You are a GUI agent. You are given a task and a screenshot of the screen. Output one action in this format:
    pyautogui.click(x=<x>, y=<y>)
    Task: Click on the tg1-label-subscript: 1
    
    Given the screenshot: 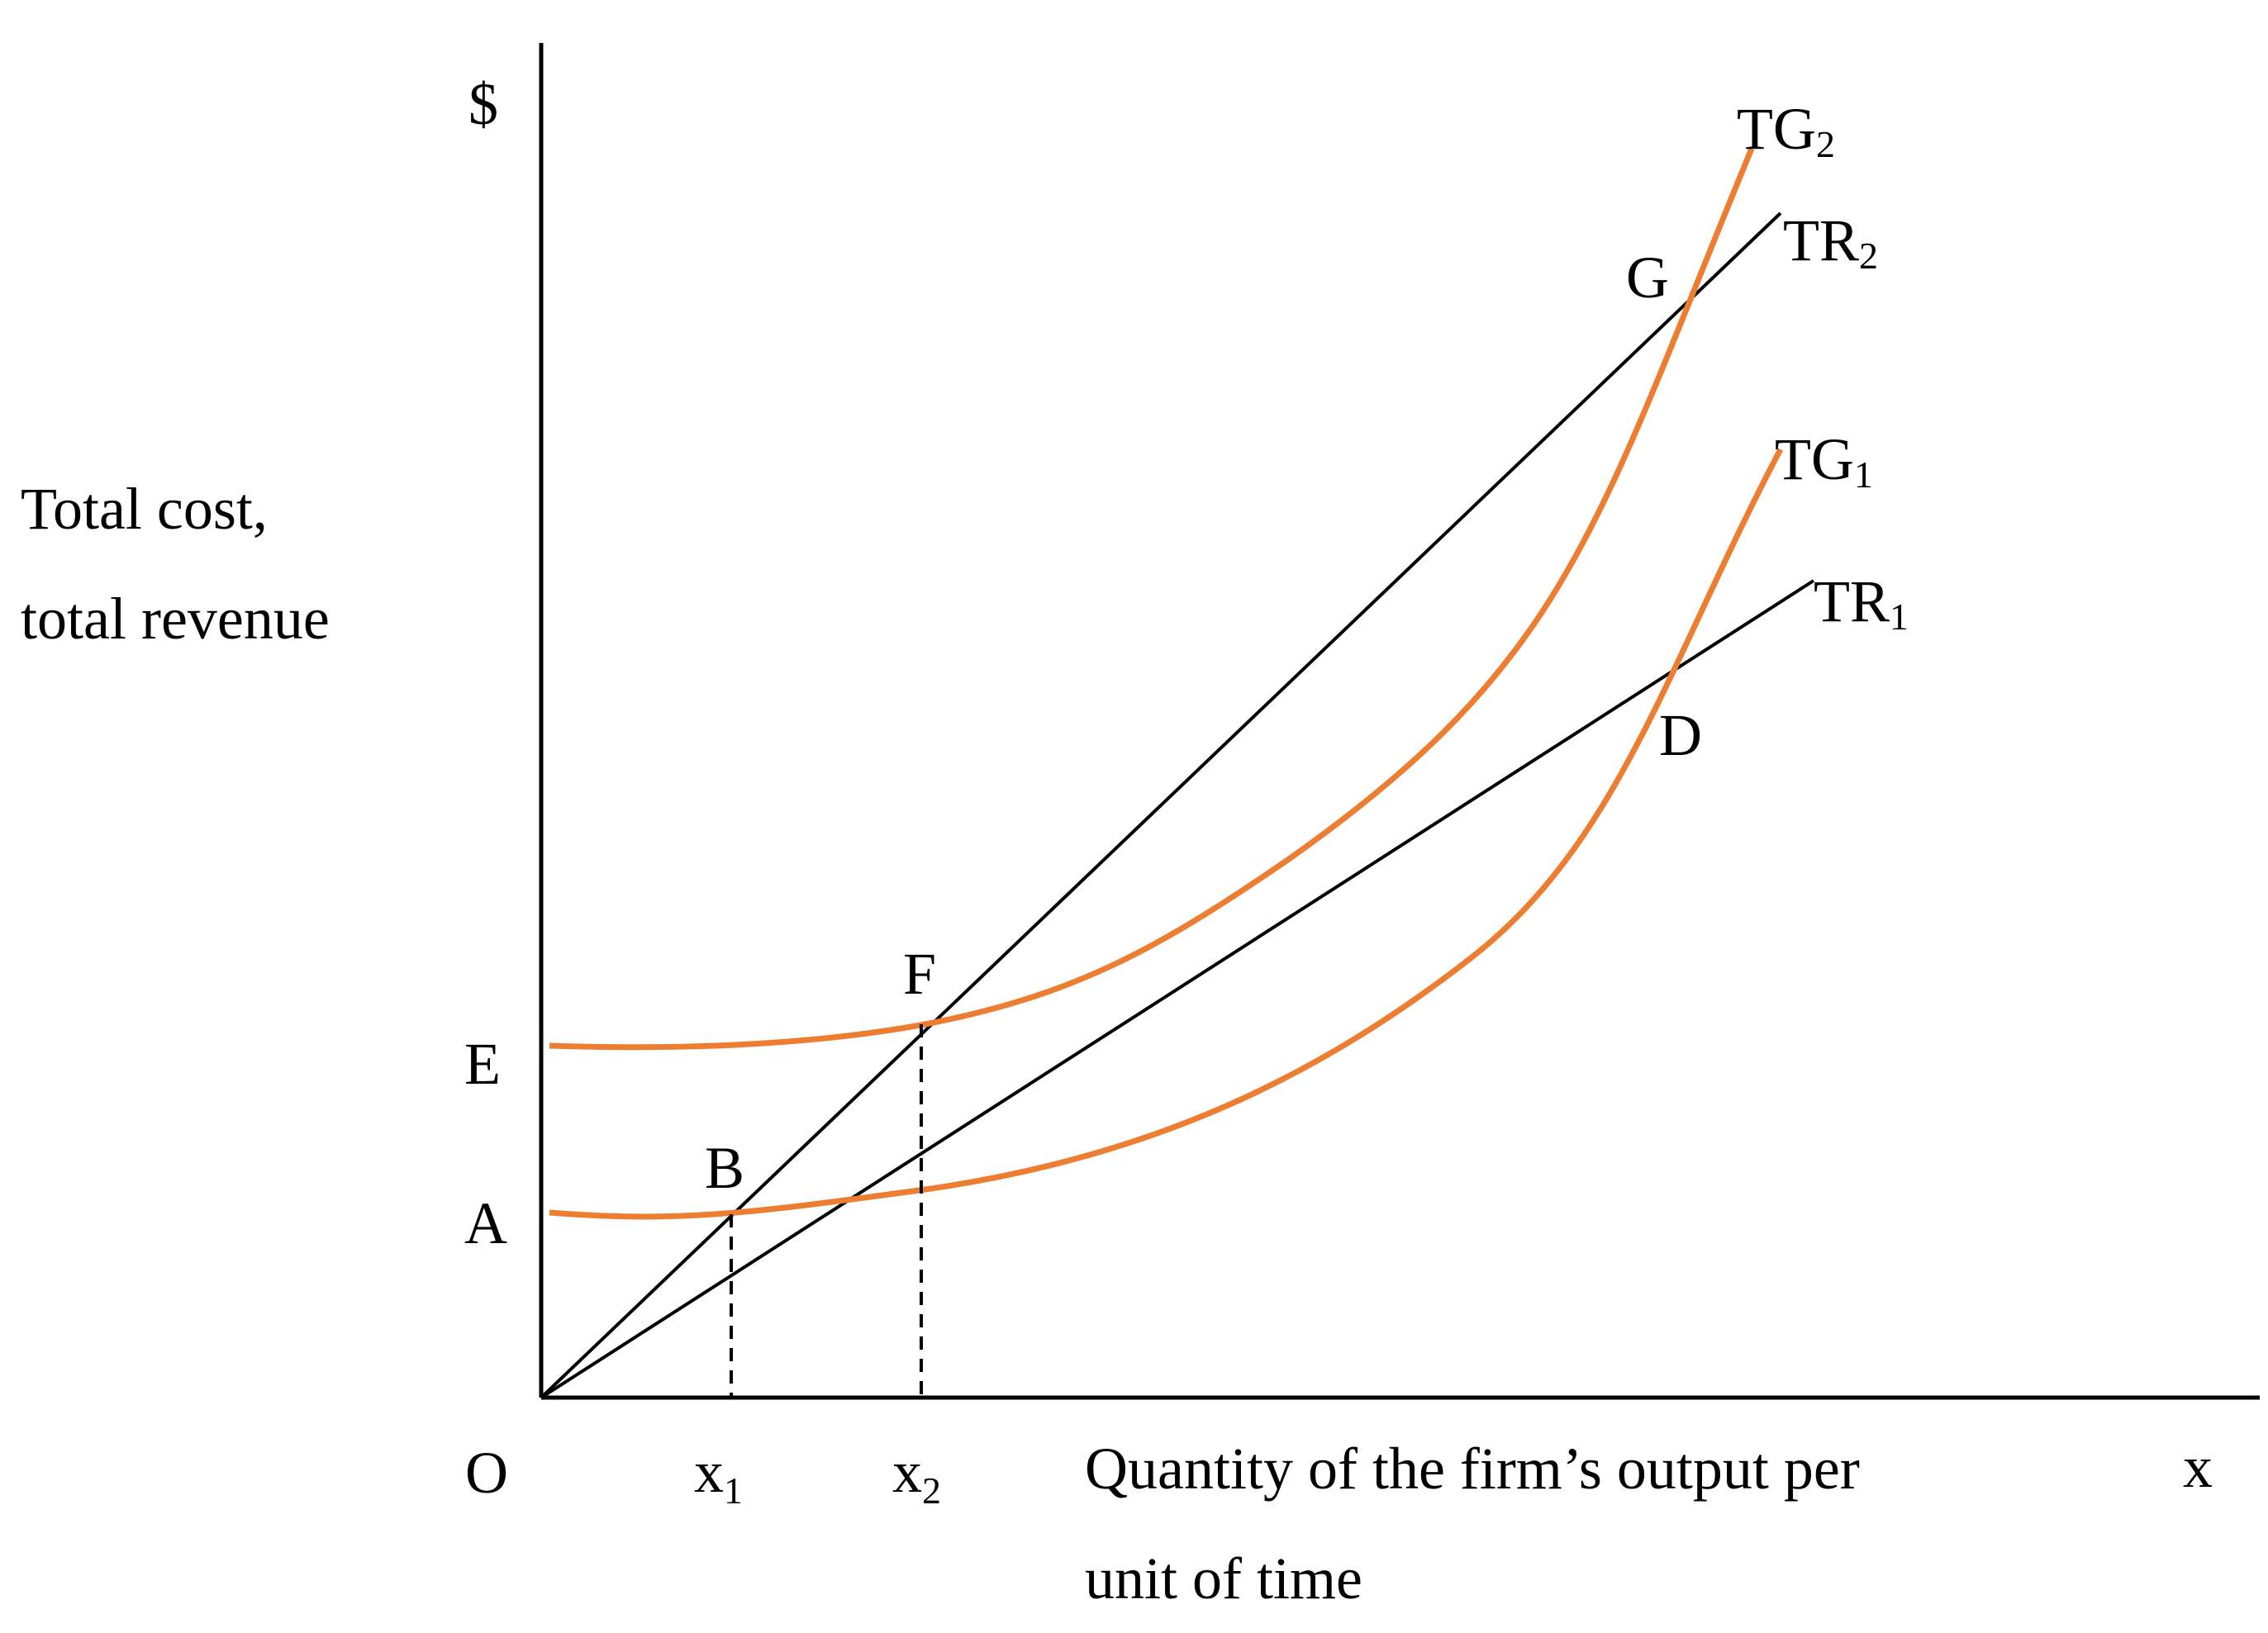 What is the action you would take?
    pyautogui.click(x=1863, y=475)
    